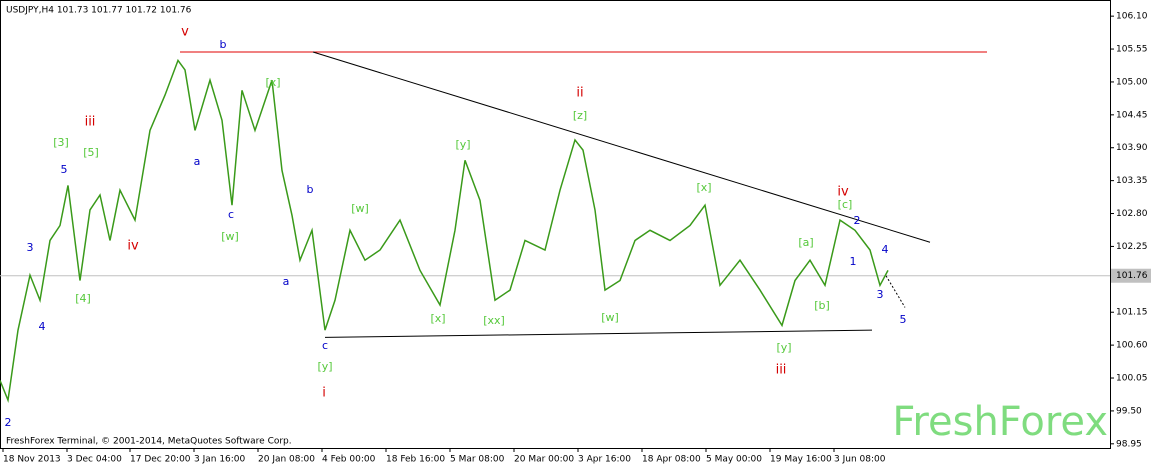 This screenshot has height=467, width=1152. I want to click on x-tick-label: 20 Jan 08:00, so click(286, 460).